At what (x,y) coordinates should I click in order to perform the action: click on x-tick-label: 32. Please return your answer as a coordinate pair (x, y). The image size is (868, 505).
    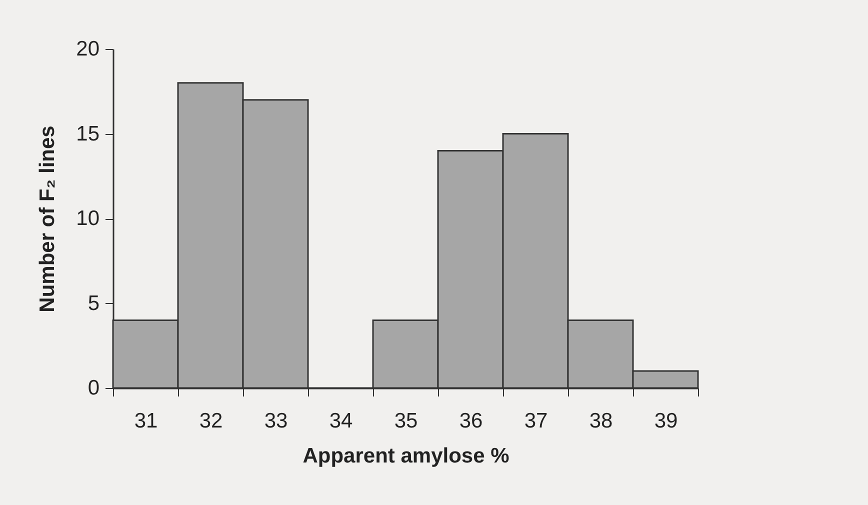
    Looking at the image, I should click on (211, 421).